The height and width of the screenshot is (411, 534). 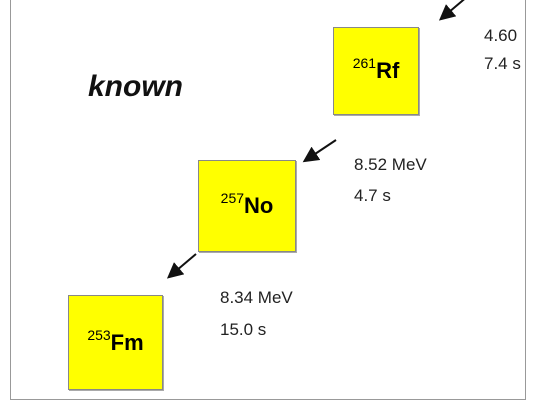 I want to click on decay-energy: 8.34 MeV, so click(x=256, y=297).